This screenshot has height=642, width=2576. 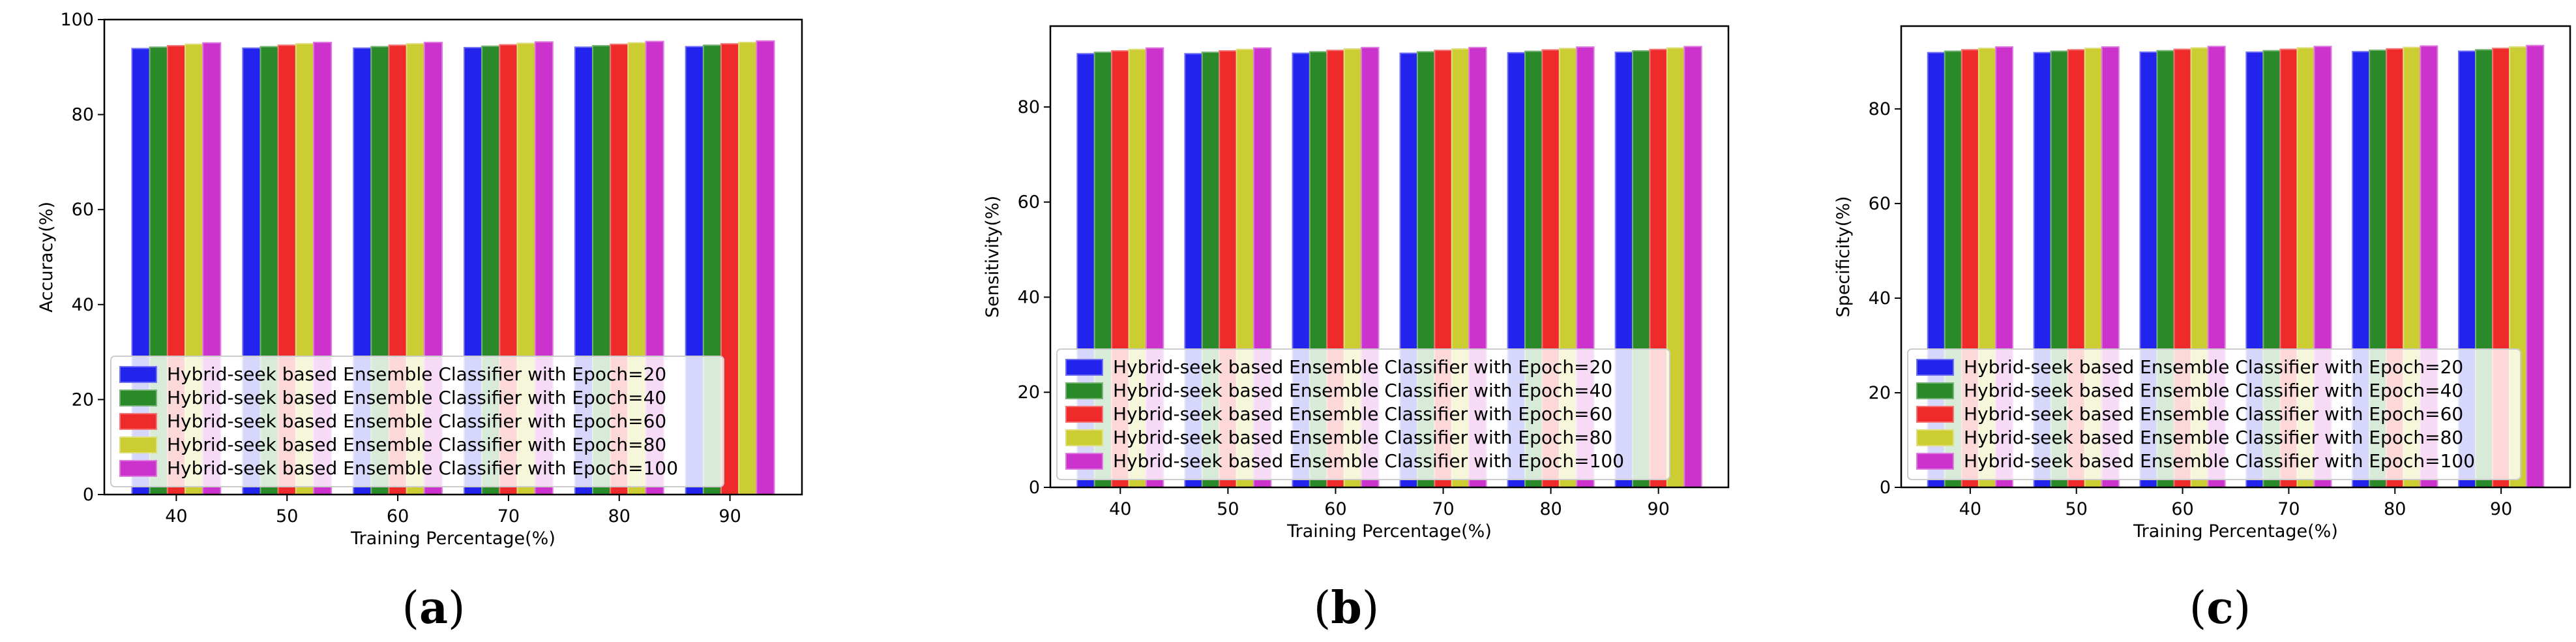 What do you see at coordinates (1843, 257) in the screenshot?
I see `y-axis-title: Specificity(%)` at bounding box center [1843, 257].